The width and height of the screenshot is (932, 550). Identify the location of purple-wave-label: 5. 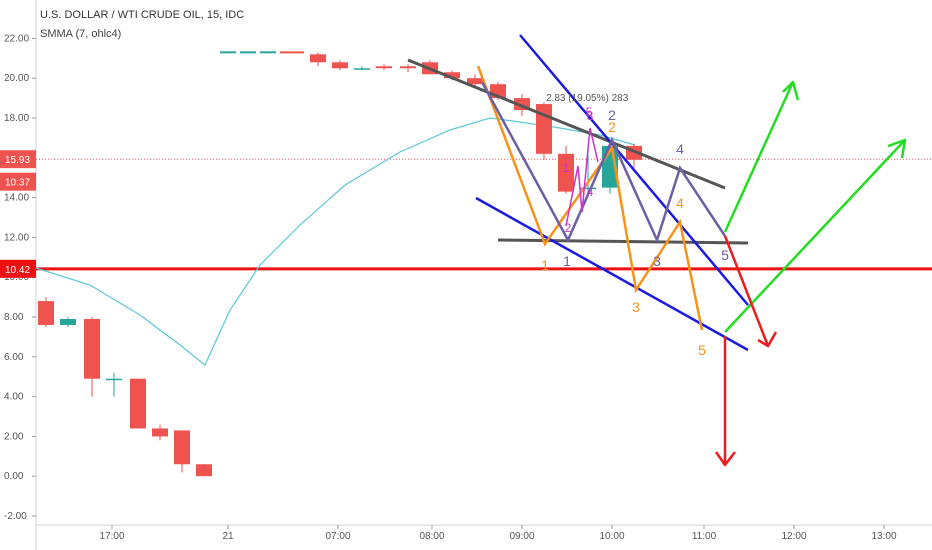
(725, 255).